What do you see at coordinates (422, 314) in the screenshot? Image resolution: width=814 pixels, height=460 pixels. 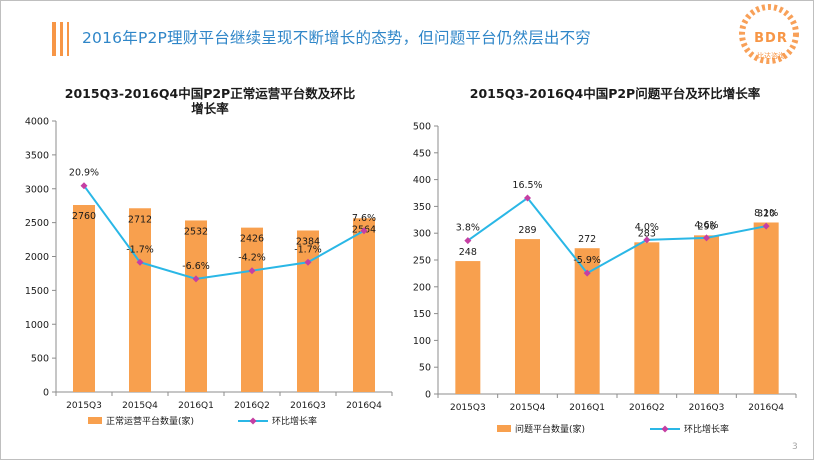 I see `y-tick-label: 150` at bounding box center [422, 314].